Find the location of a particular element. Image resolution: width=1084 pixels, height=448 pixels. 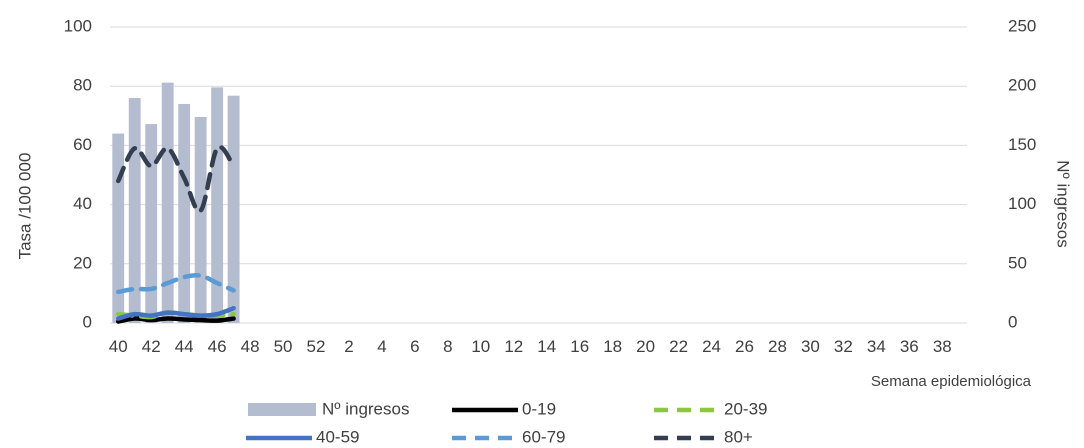

x-axis-title: Semana epidemiológica is located at coordinates (951, 381).